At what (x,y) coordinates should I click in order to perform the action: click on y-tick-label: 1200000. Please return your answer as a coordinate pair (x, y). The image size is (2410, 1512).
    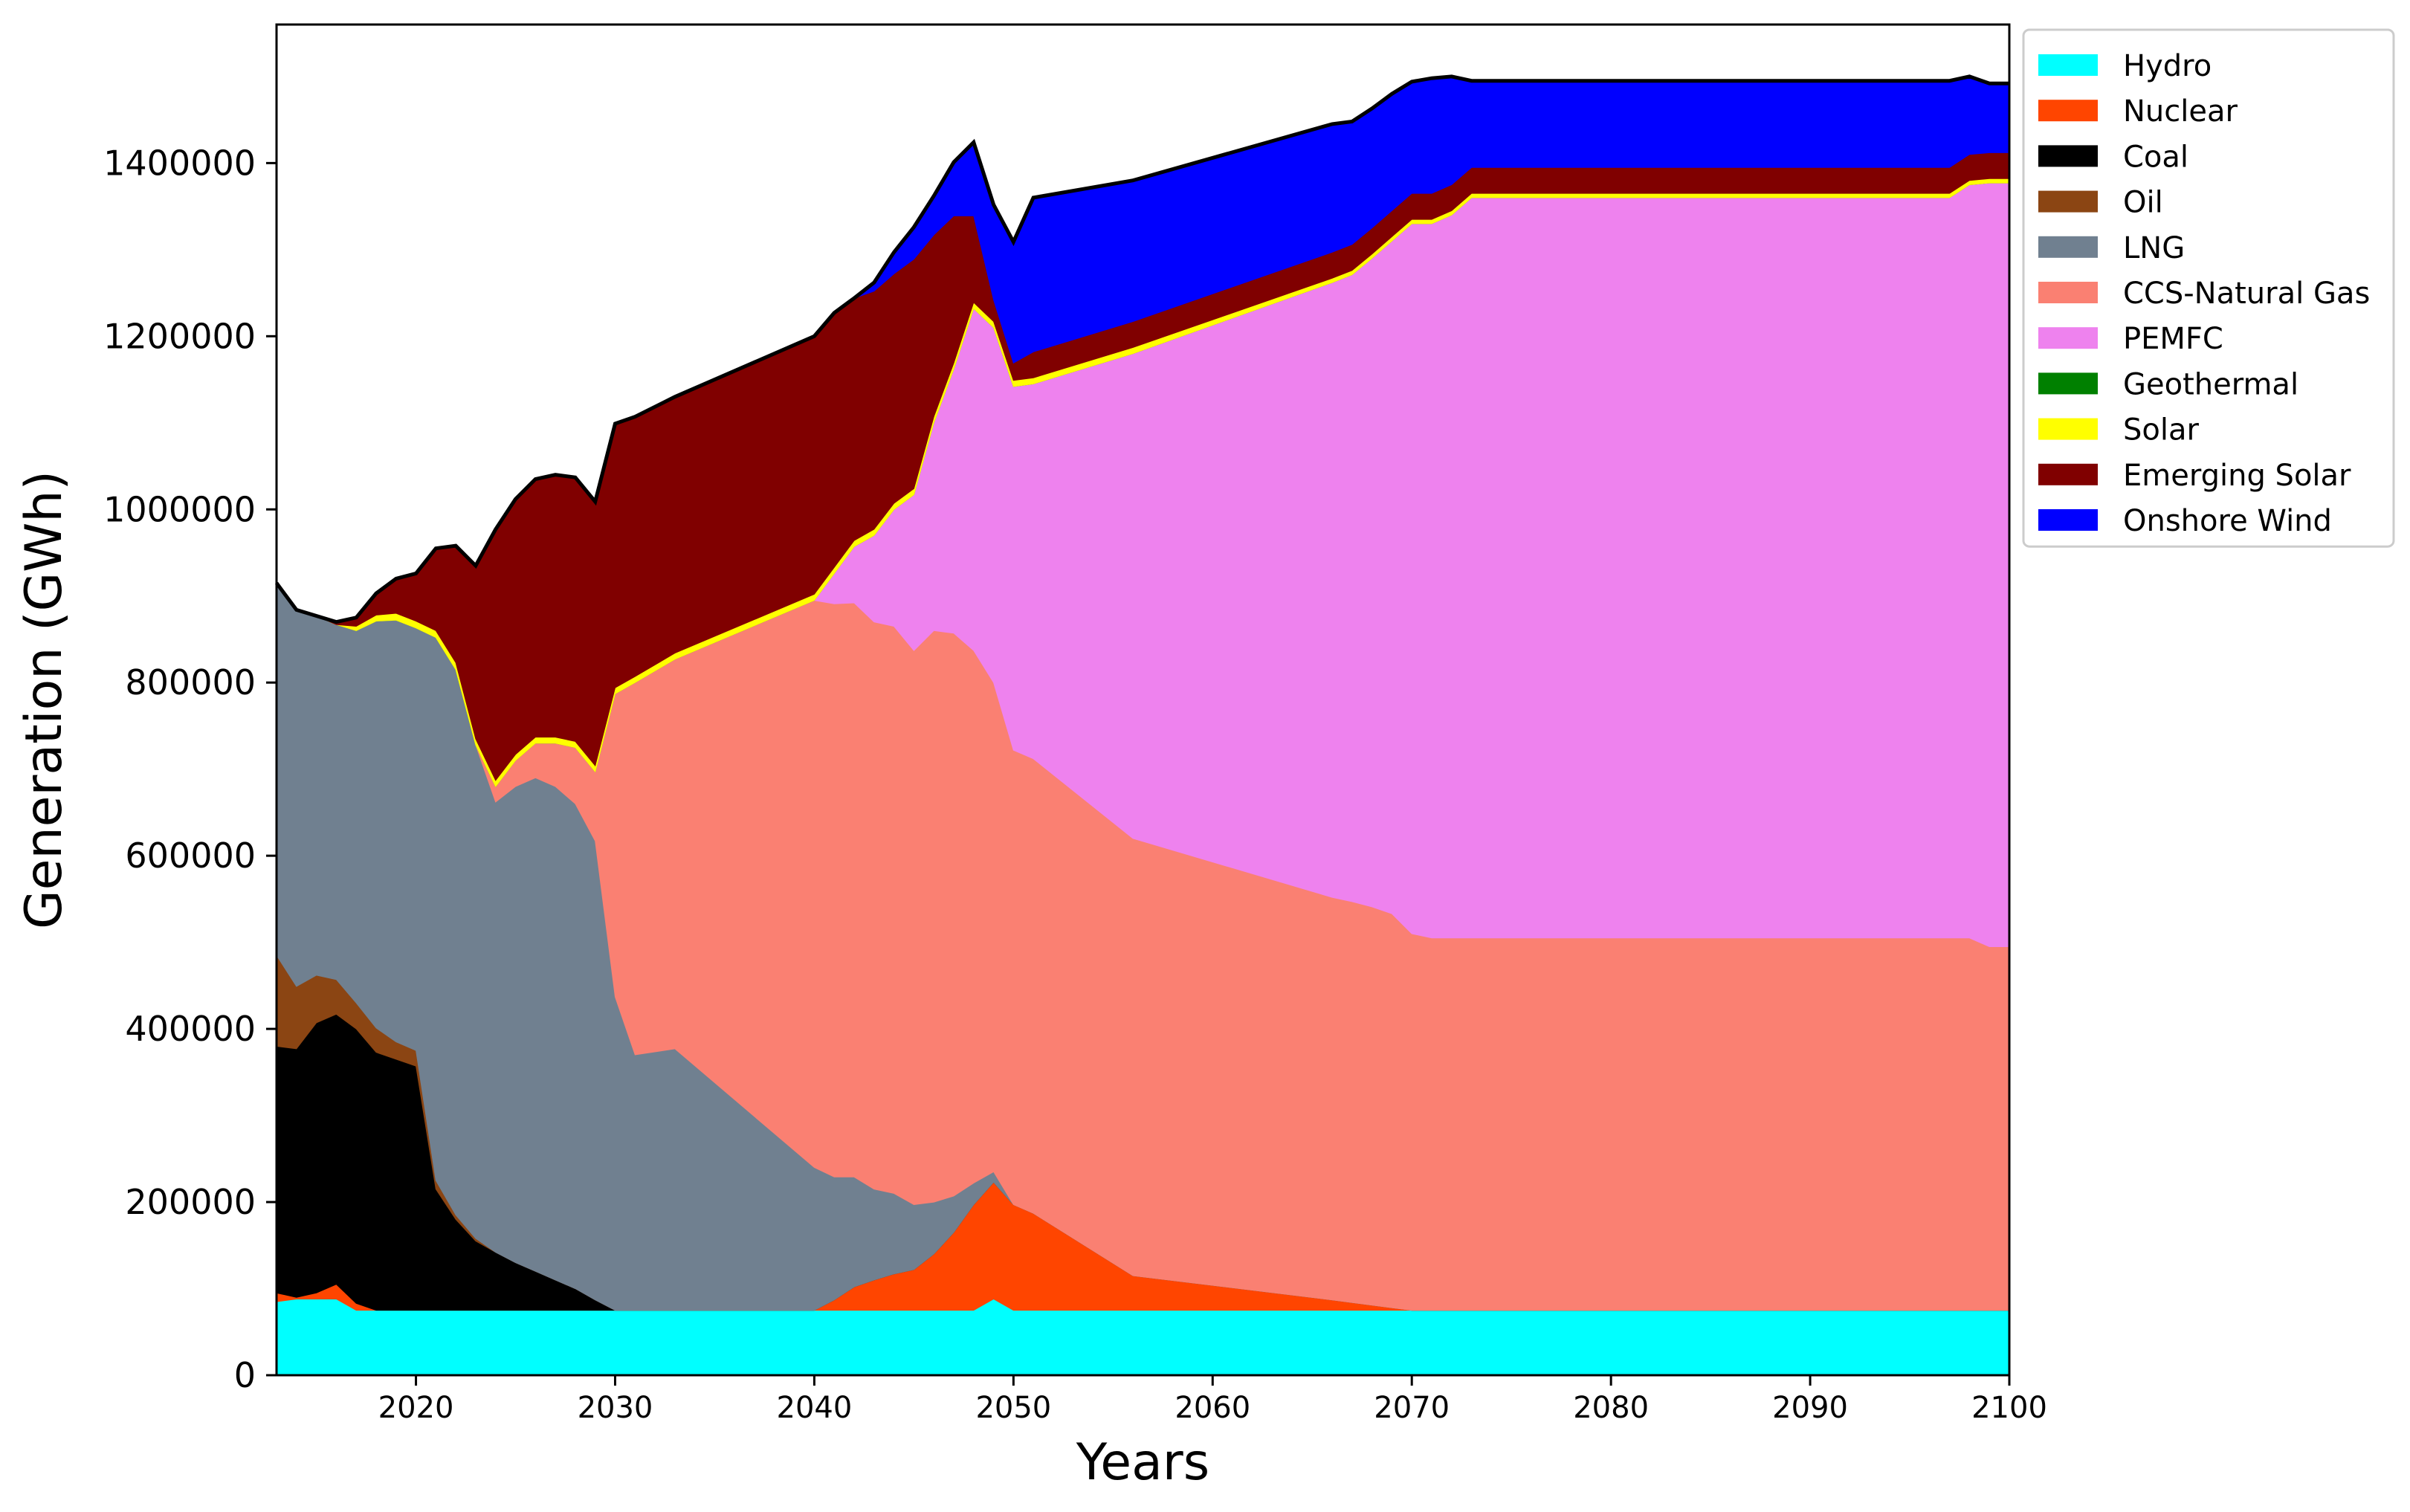
    Looking at the image, I should click on (179, 336).